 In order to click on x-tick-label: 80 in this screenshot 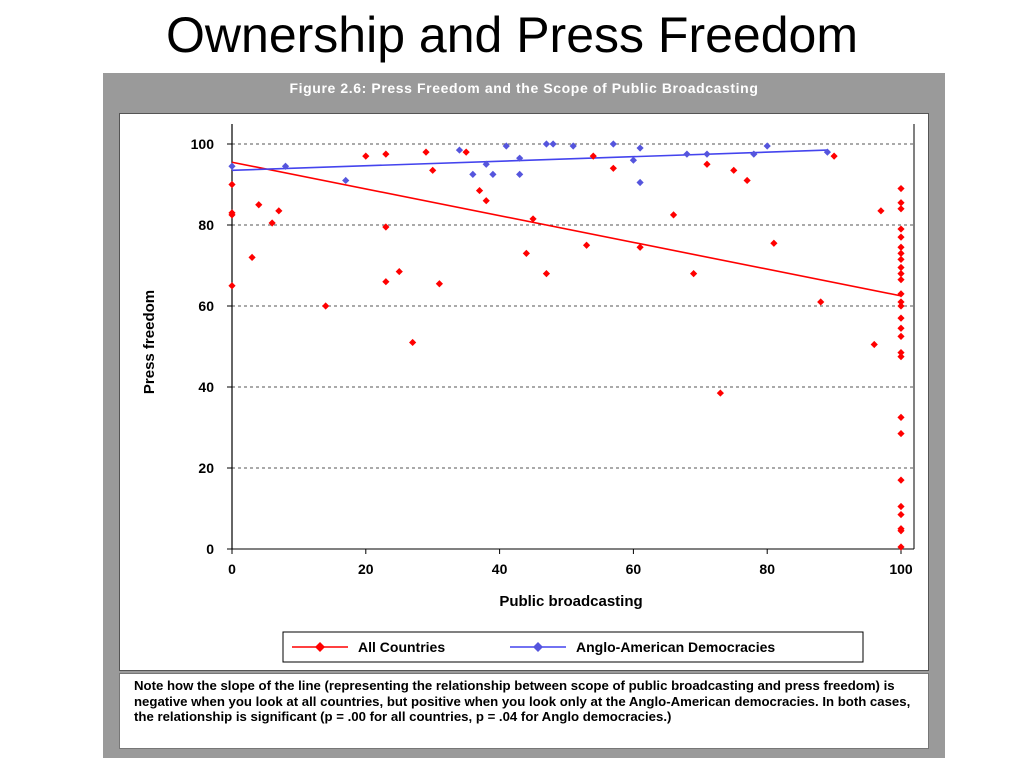, I will do `click(767, 569)`.